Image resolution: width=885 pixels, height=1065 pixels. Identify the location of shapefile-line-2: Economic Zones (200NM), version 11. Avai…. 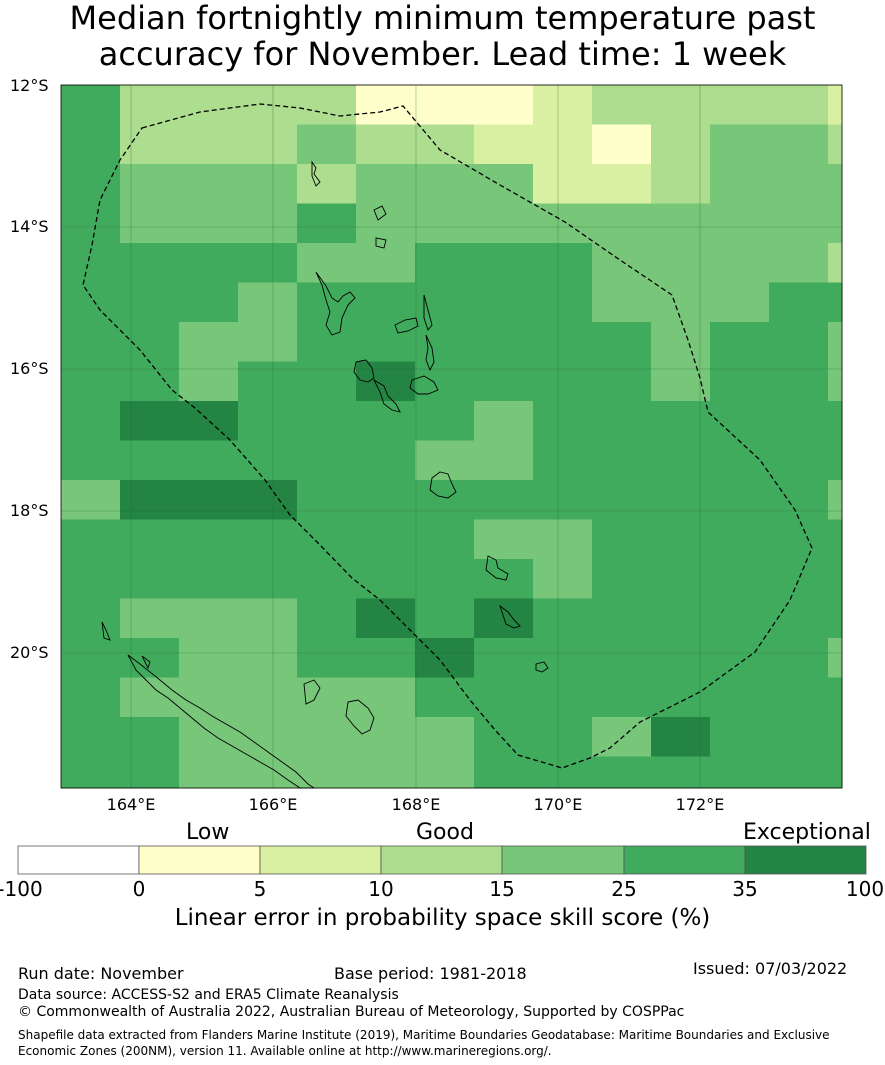
(285, 1051).